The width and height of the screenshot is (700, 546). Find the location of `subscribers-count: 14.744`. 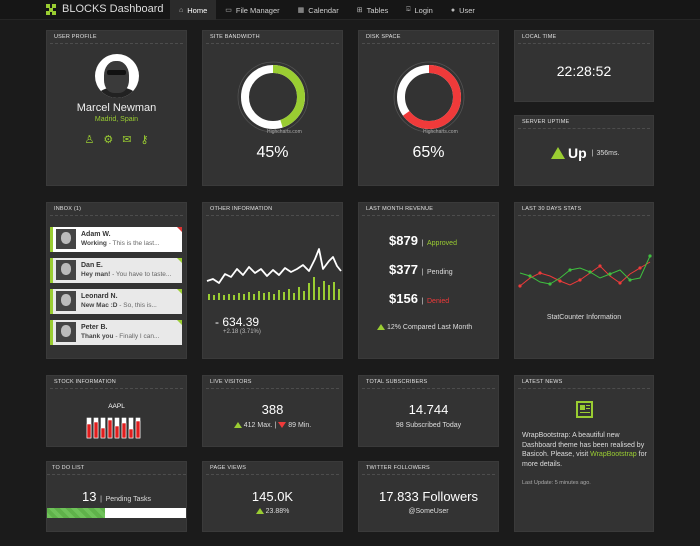

subscribers-count: 14.744 is located at coordinates (428, 409).